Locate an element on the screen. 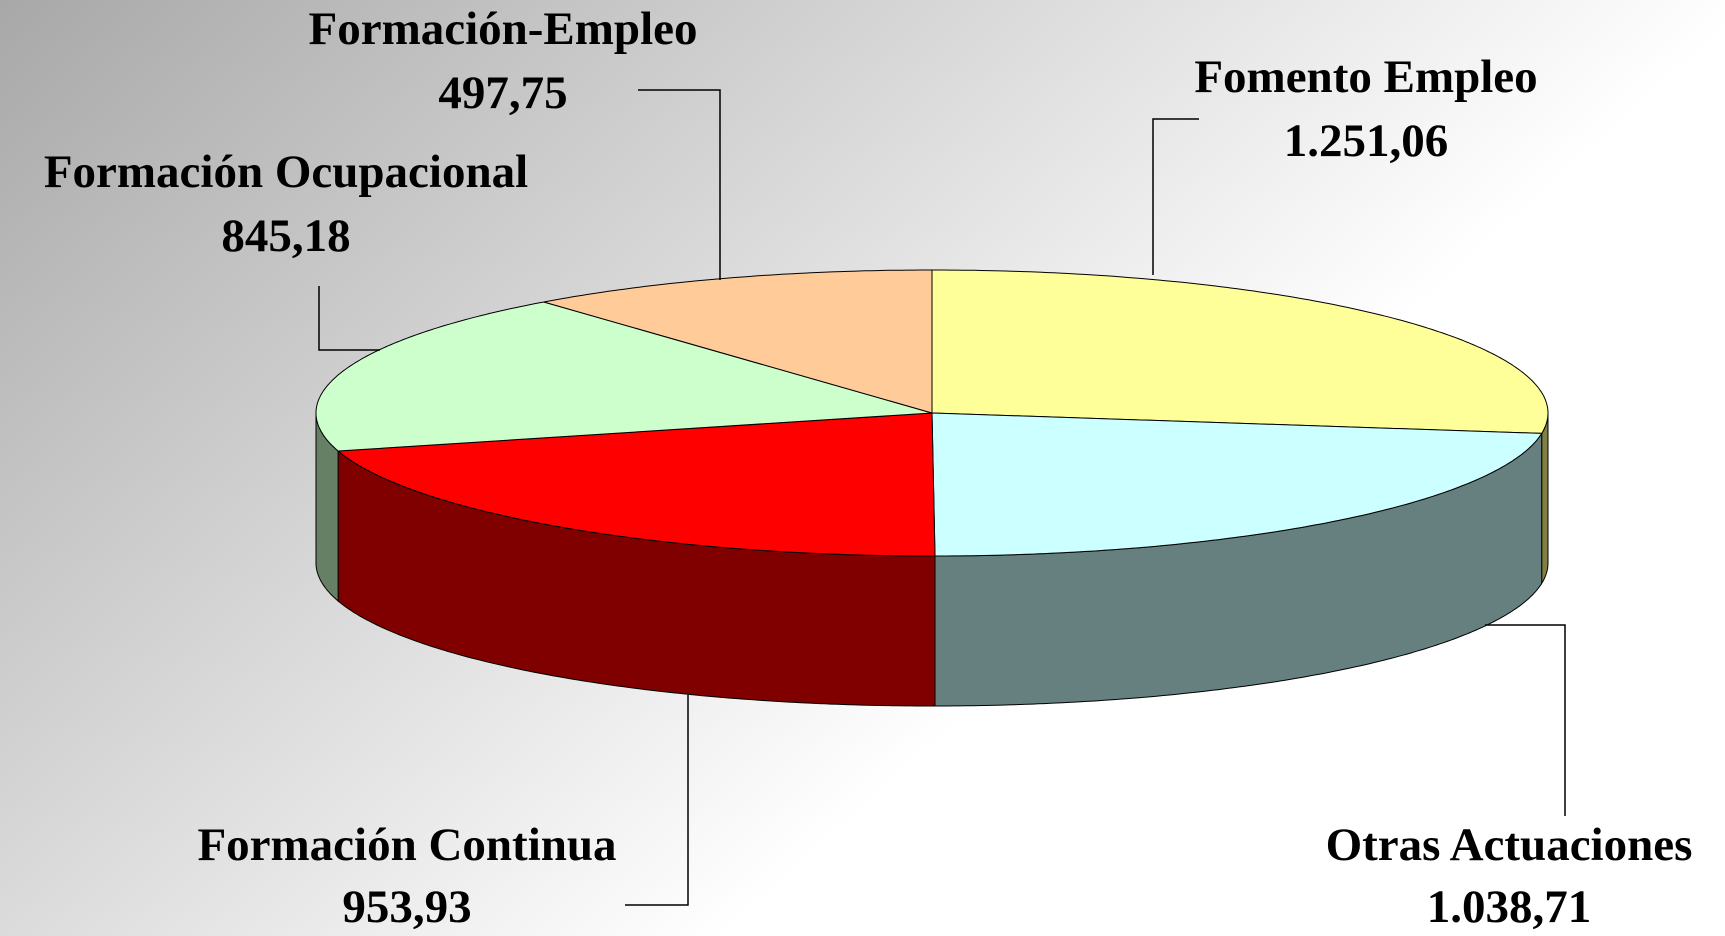 The width and height of the screenshot is (1725, 936). slice-label: Fomento Empleo is located at coordinates (1365, 77).